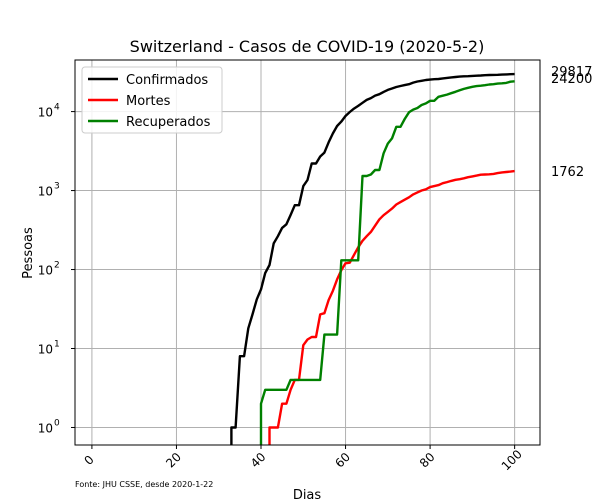 The width and height of the screenshot is (600, 500). I want to click on x-tick-label: 0, so click(88, 460).